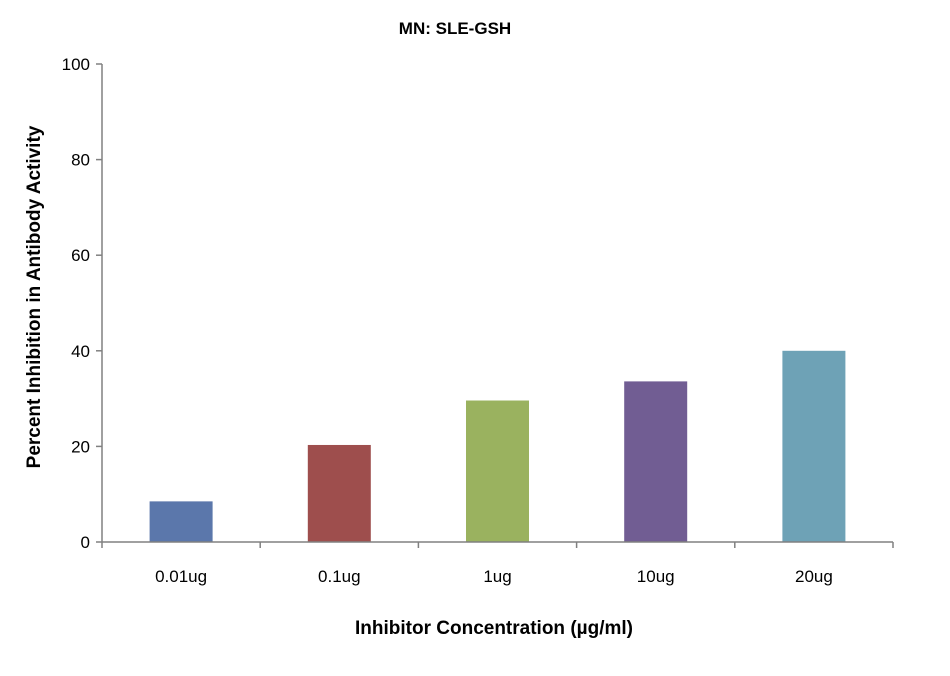  I want to click on x-tick-label: 1ug, so click(497, 576).